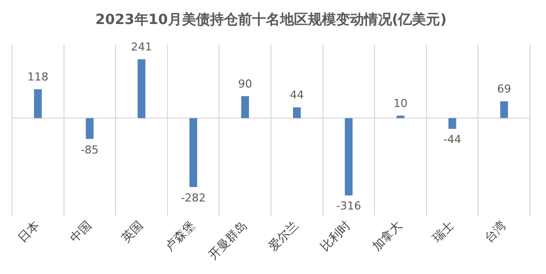 The image size is (546, 274). I want to click on data-label: 241, so click(141, 47).